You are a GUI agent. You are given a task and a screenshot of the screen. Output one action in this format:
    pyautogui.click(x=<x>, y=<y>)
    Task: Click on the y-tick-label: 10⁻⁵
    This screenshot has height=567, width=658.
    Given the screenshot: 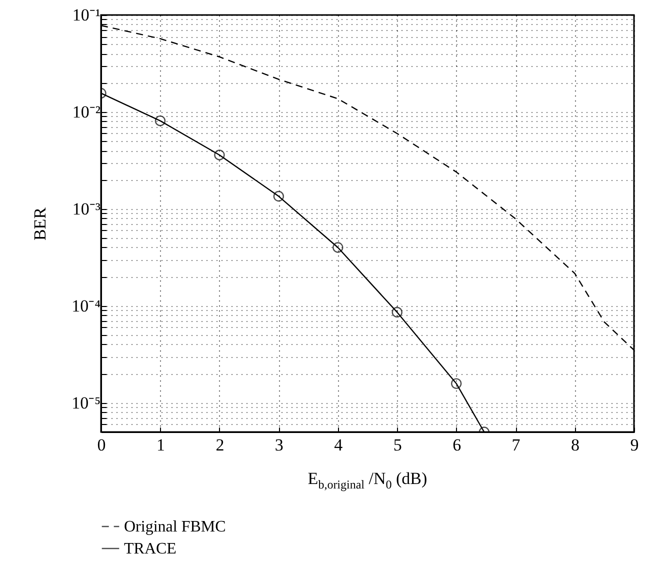 What is the action you would take?
    pyautogui.click(x=86, y=402)
    